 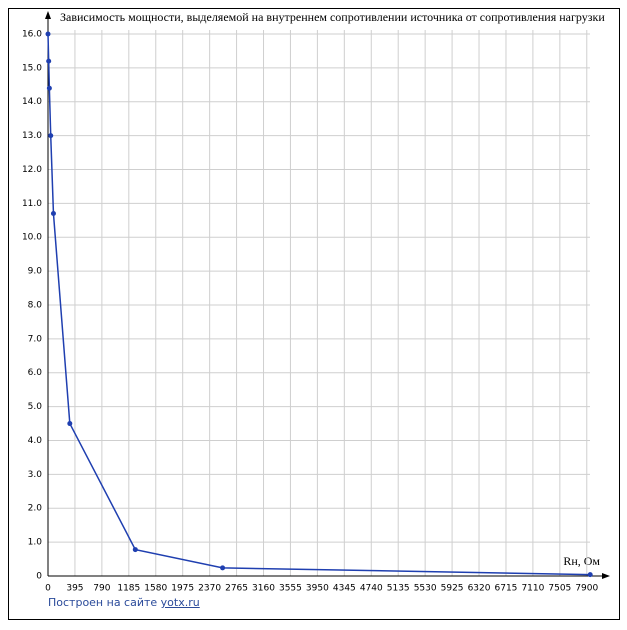 What do you see at coordinates (35, 543) in the screenshot?
I see `y-tick-label: 1.0` at bounding box center [35, 543].